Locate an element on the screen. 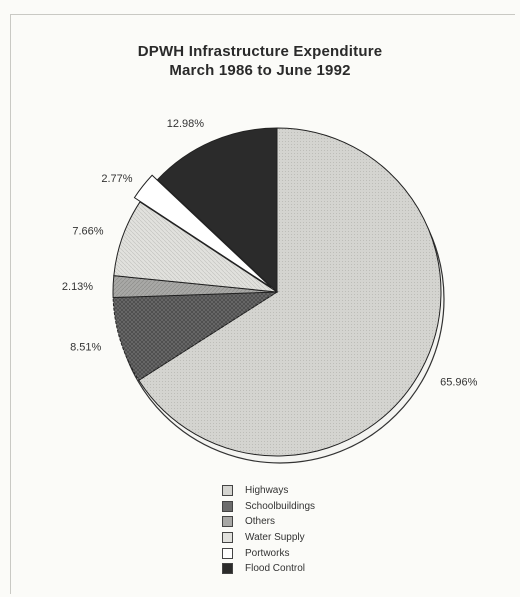 The image size is (520, 597). legend-item-others: Others is located at coordinates (268, 522).